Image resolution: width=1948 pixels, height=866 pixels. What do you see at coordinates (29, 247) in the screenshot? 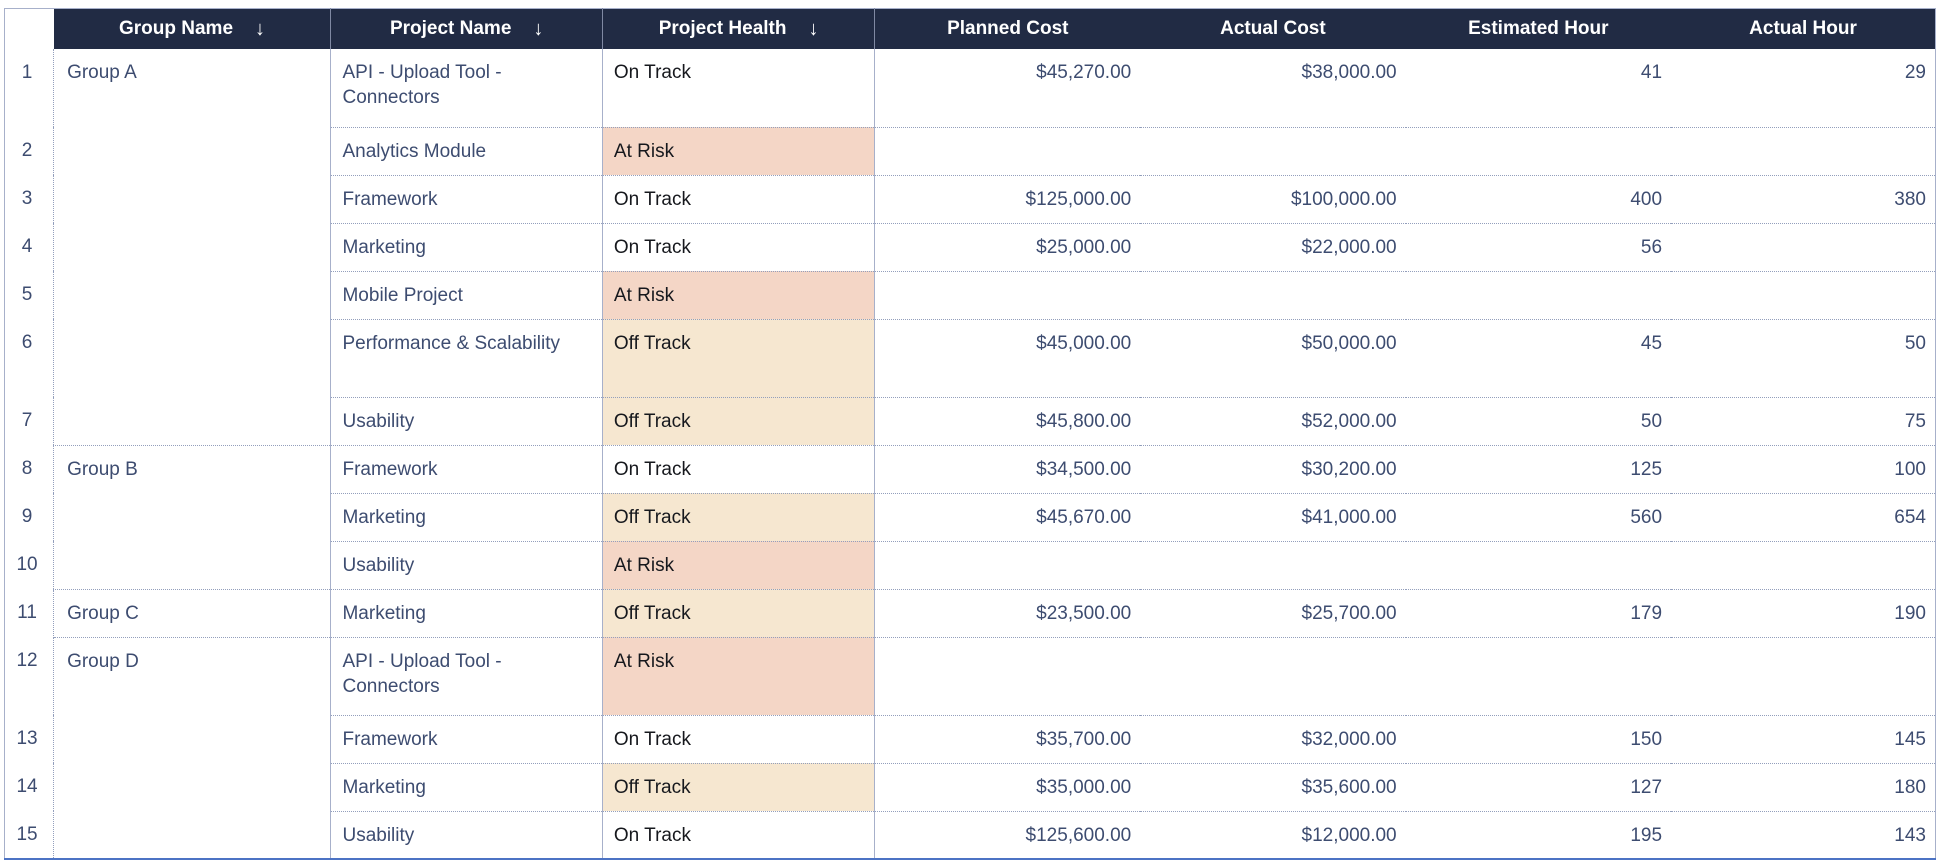
I see `row-number: 4` at bounding box center [29, 247].